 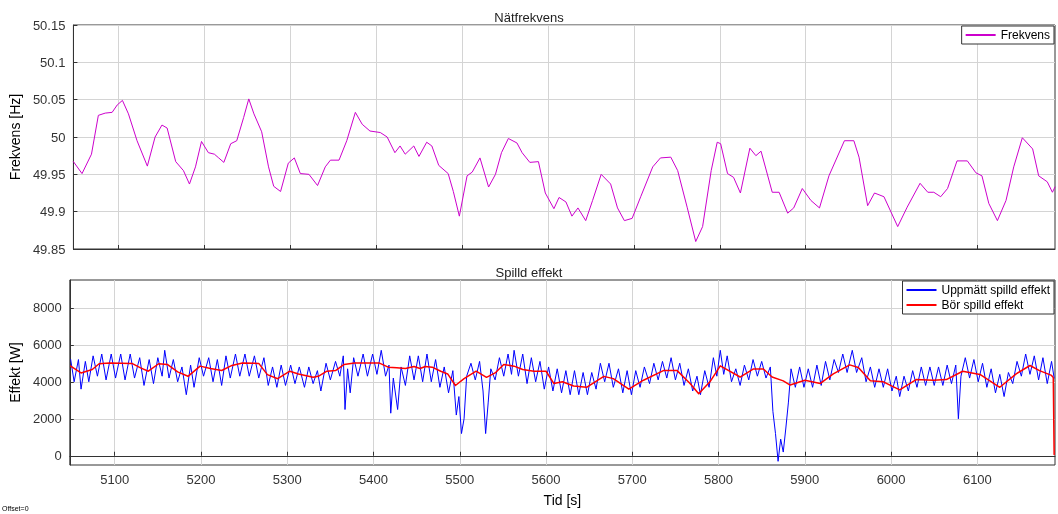 I want to click on legend-label: Uppmätt spilld effekt, so click(x=996, y=290).